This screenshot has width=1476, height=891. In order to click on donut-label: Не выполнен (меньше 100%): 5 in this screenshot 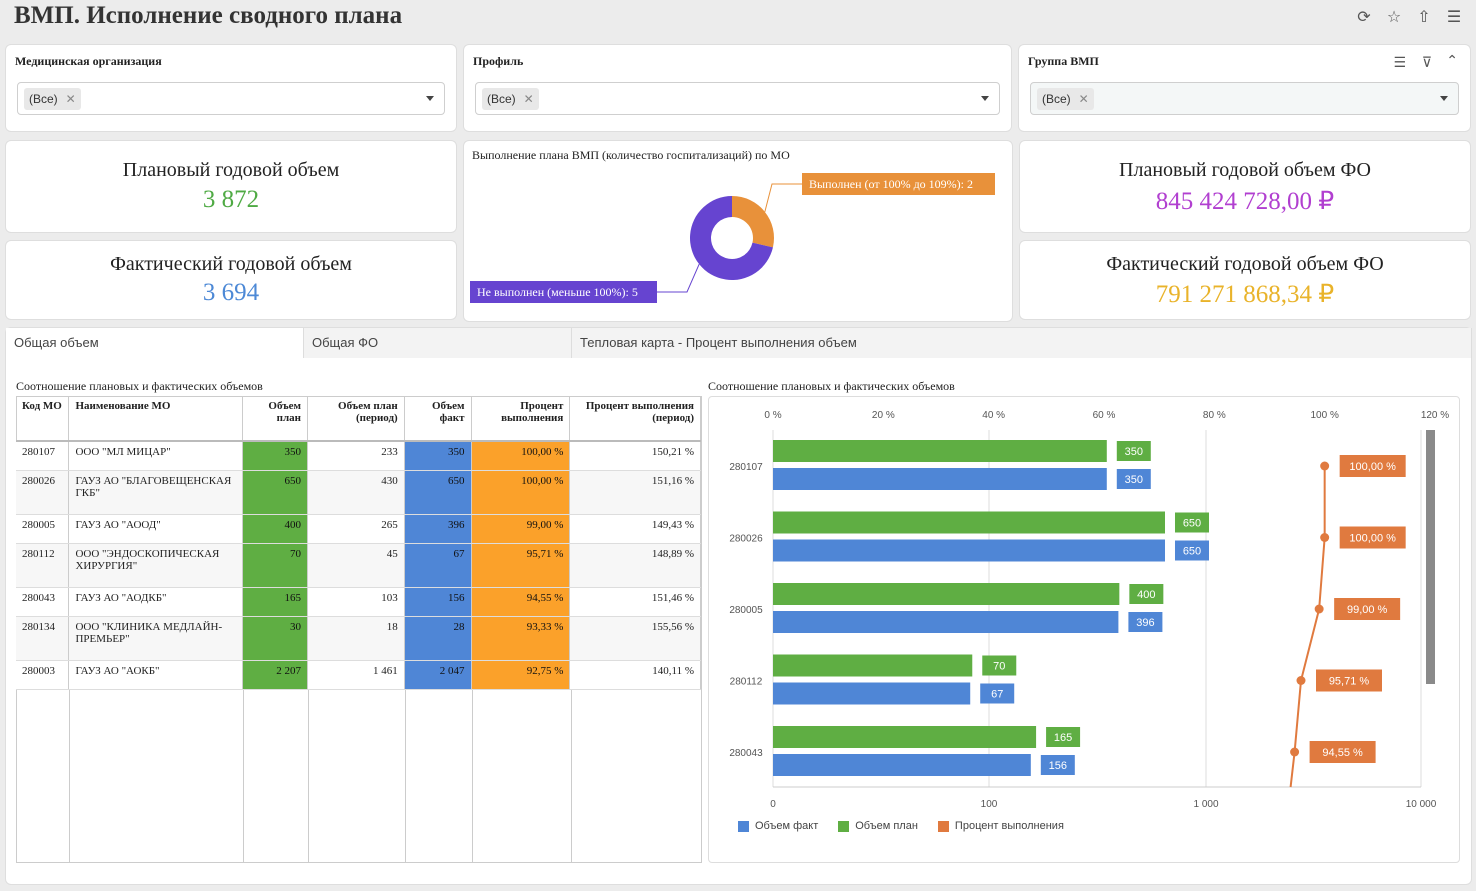, I will do `click(557, 292)`.